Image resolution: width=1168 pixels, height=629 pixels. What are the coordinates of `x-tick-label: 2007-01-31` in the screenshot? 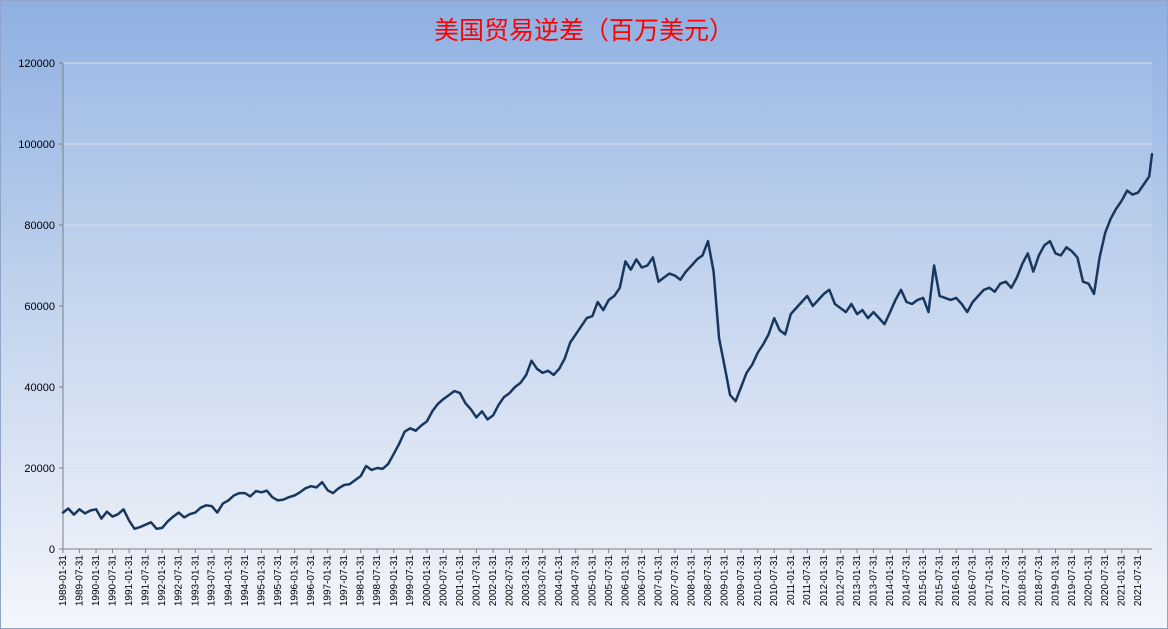 It's located at (658, 581).